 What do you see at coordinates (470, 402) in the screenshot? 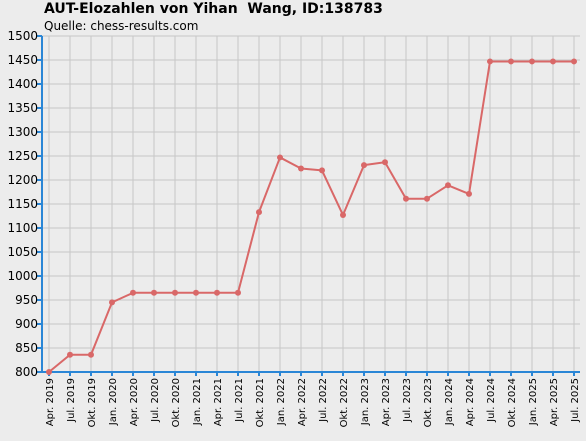
I see `x-tick-label: Apr. 2024` at bounding box center [470, 402].